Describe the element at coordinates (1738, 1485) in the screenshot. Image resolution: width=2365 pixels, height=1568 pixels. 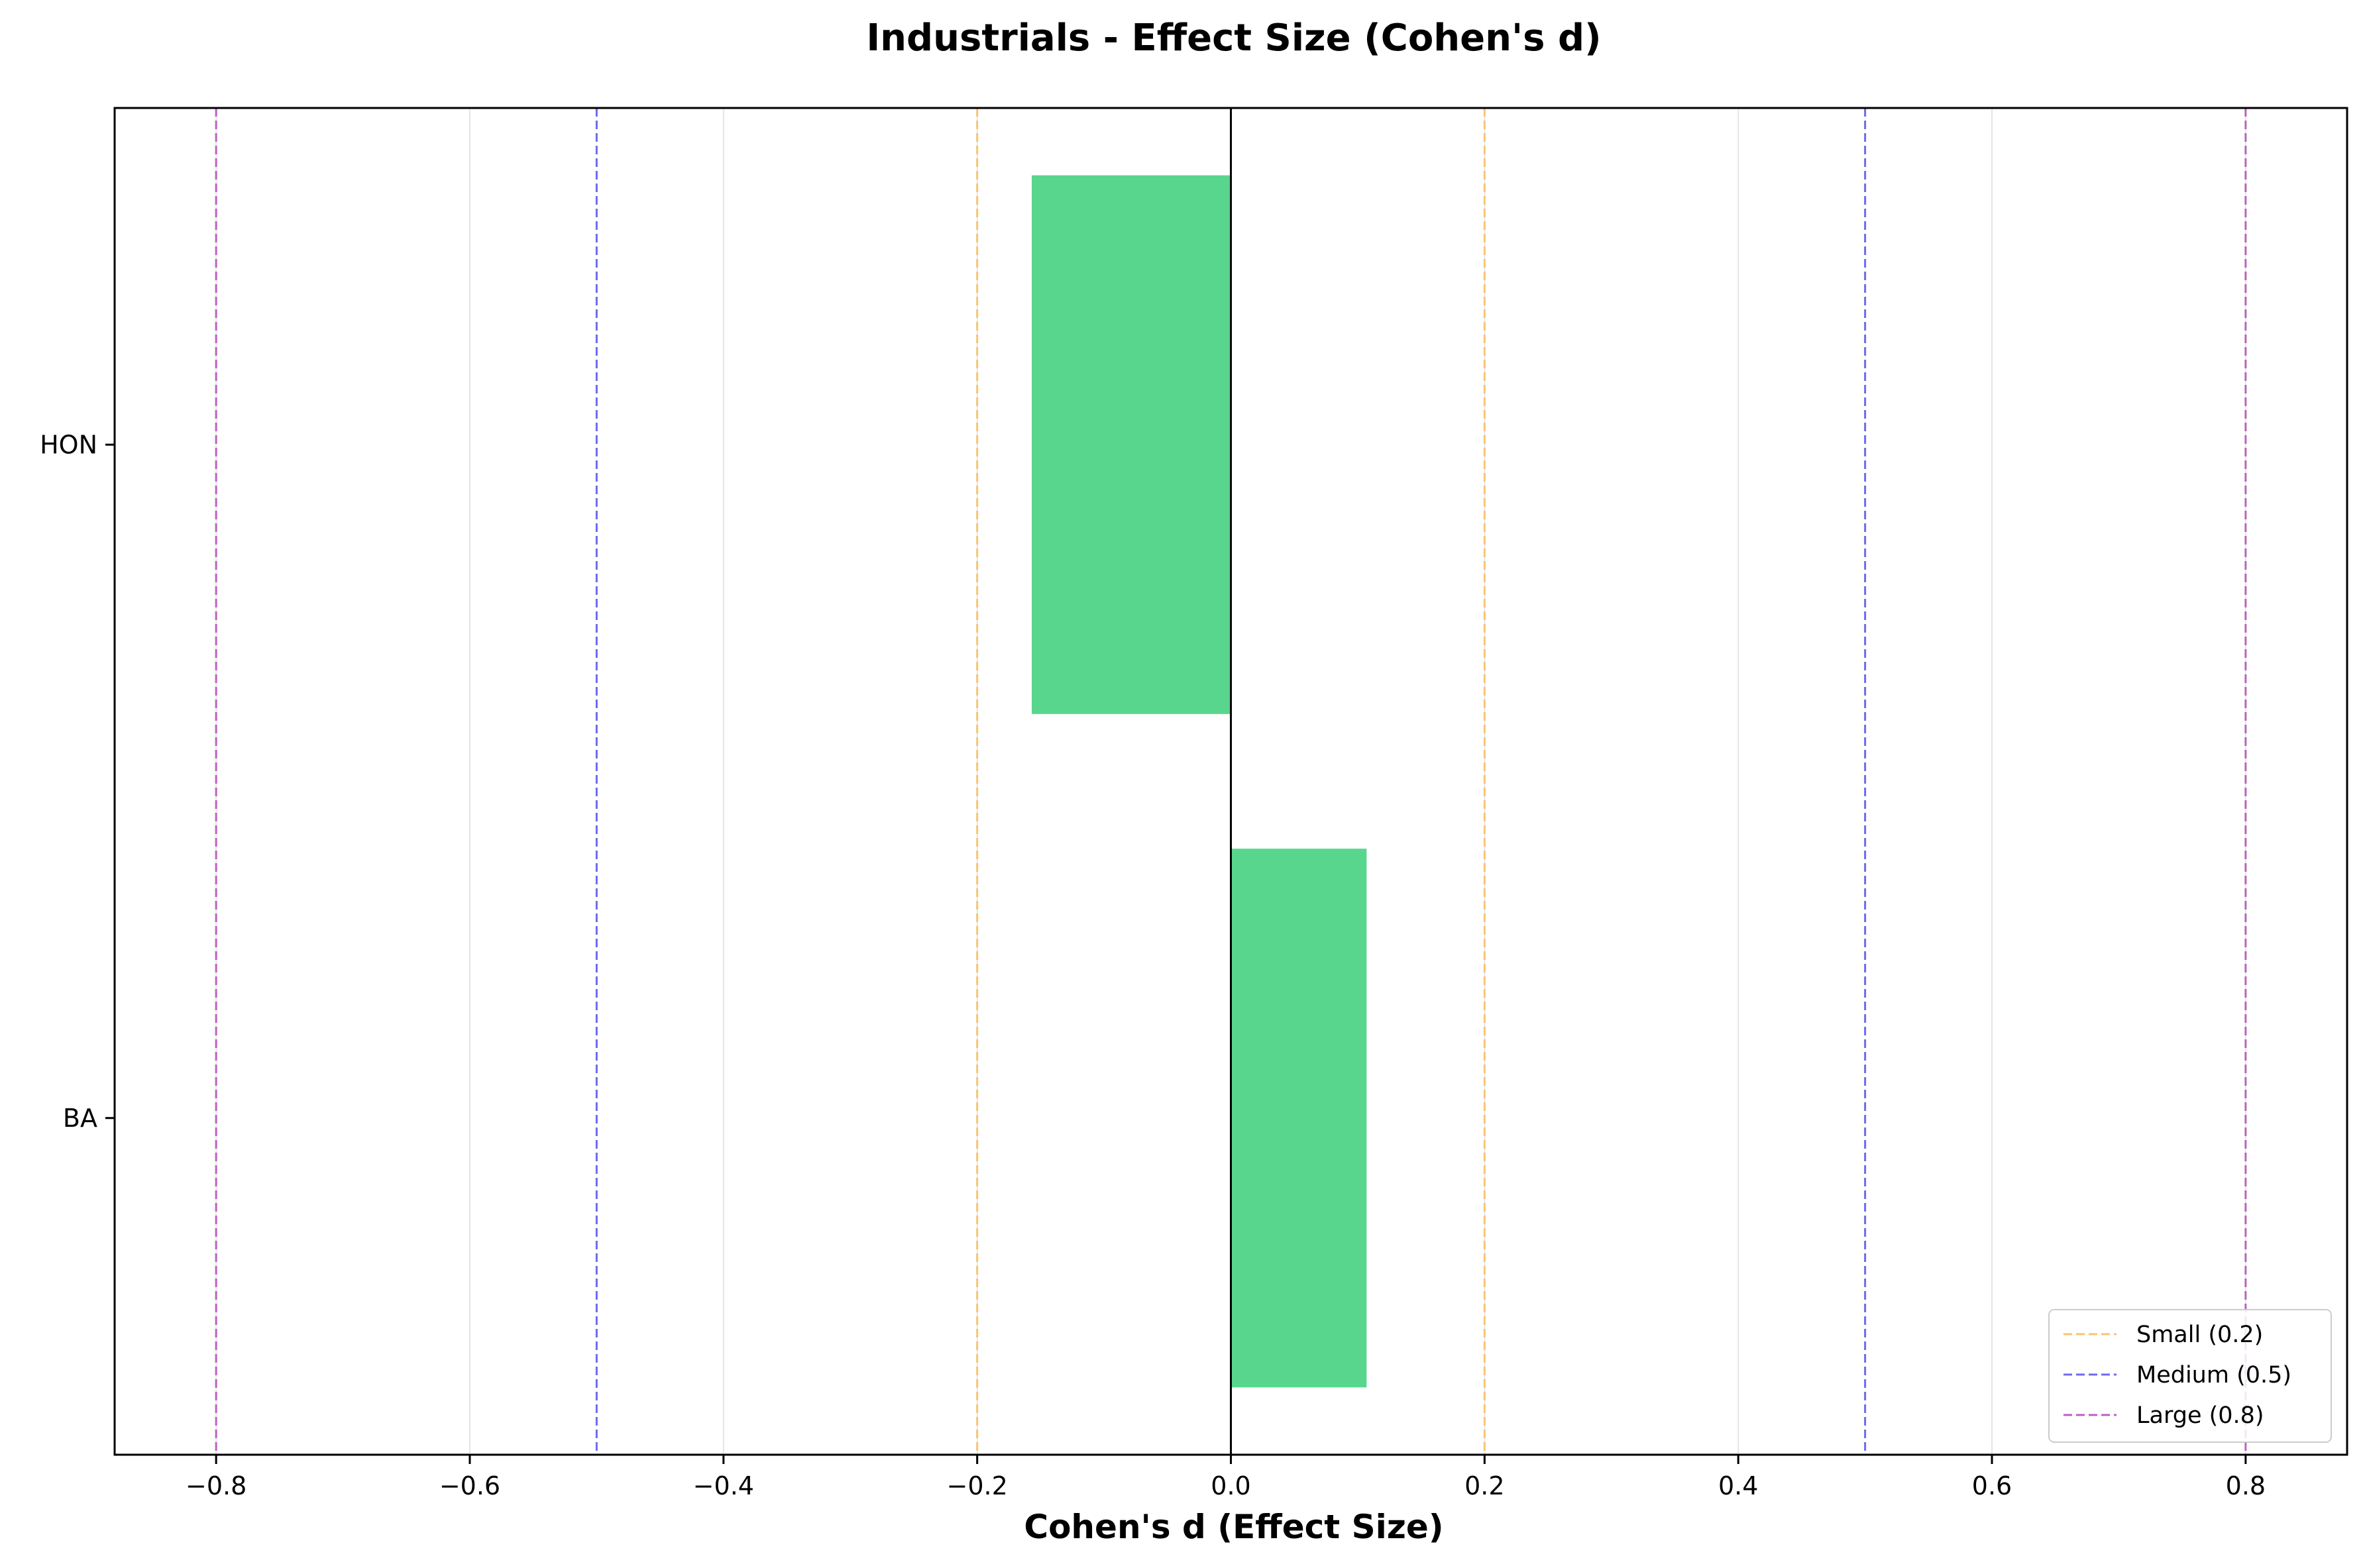
I see `x-tick-label: 0.4` at that location.